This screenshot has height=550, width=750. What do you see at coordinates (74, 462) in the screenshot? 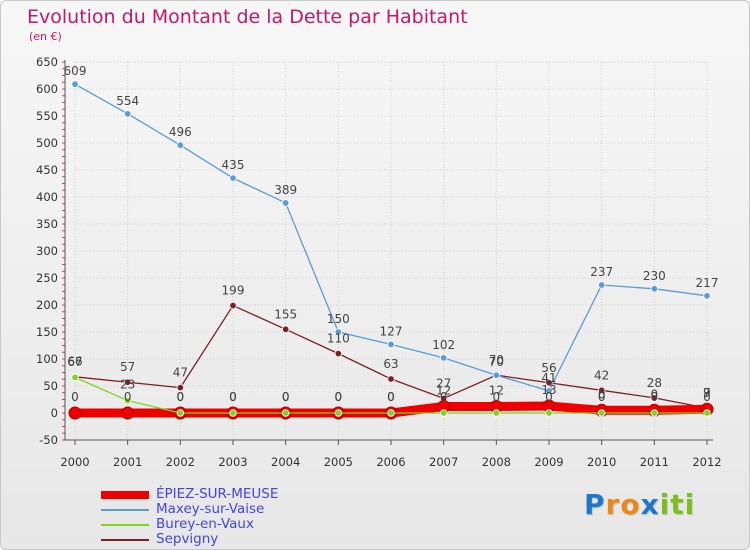
I see `x-tick-label: 2000` at bounding box center [74, 462].